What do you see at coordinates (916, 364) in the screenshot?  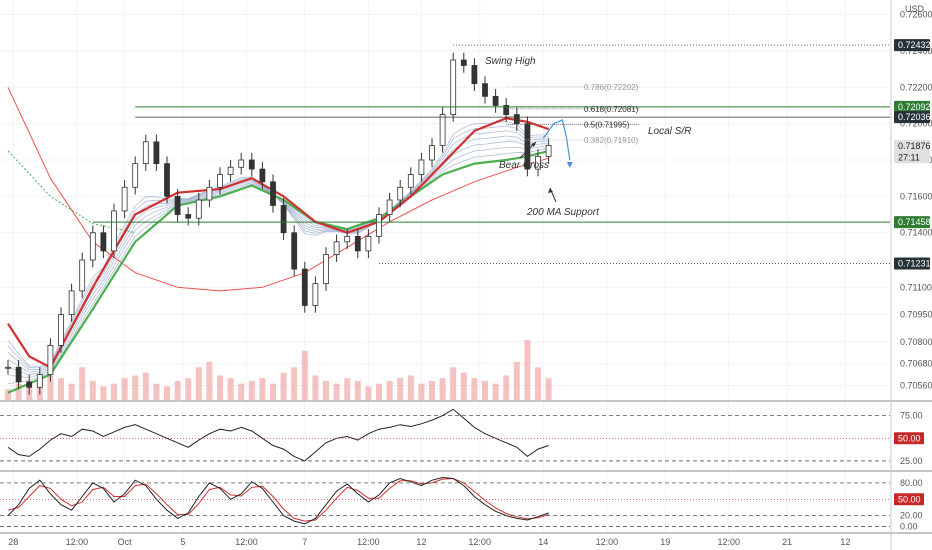 I see `price-tick-label: 0.70680` at bounding box center [916, 364].